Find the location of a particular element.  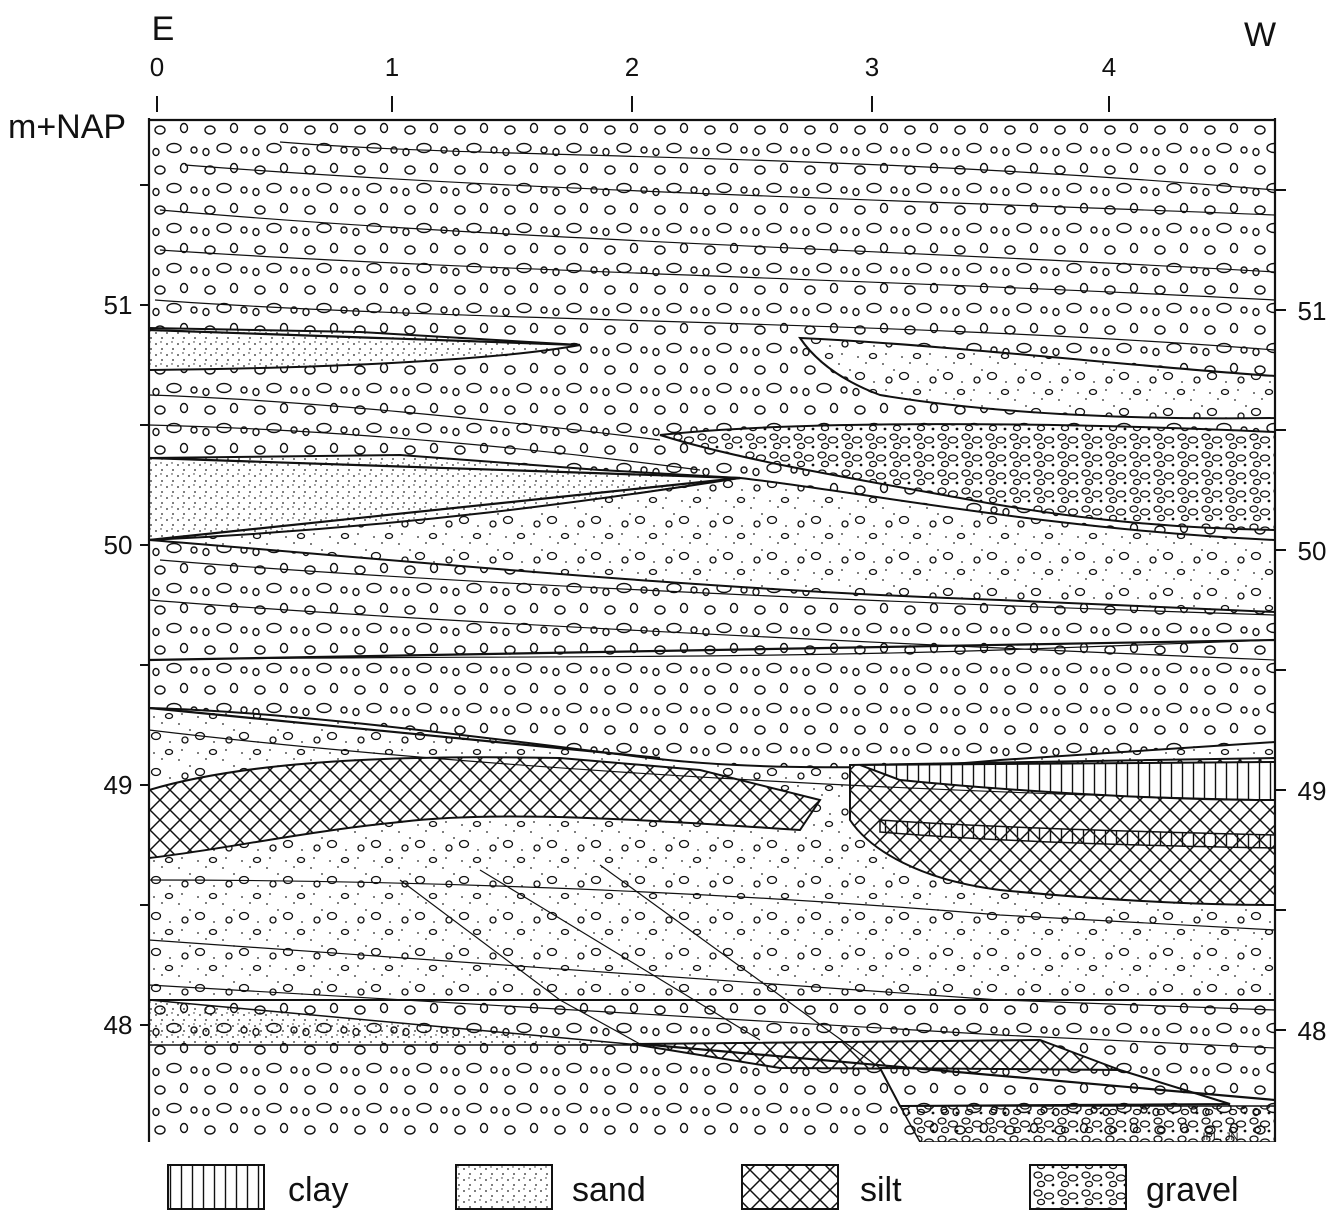

elevation-right-48: 48 is located at coordinates (1312, 1031).